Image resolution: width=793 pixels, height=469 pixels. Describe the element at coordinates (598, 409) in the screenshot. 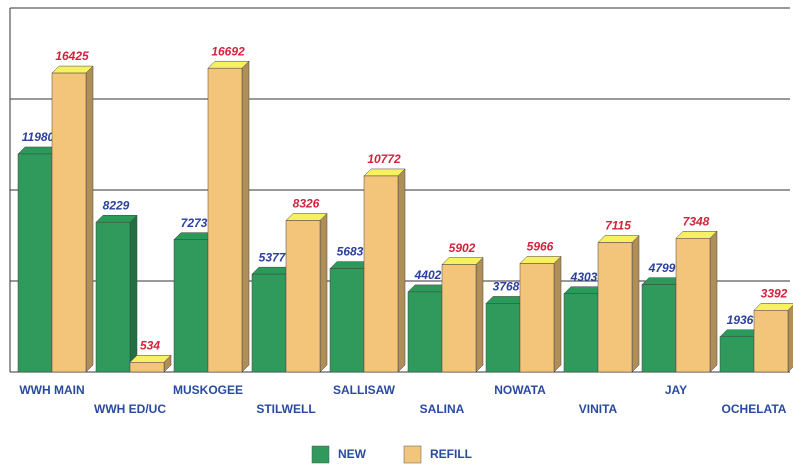

I see `x-tick-label: VINITA` at that location.